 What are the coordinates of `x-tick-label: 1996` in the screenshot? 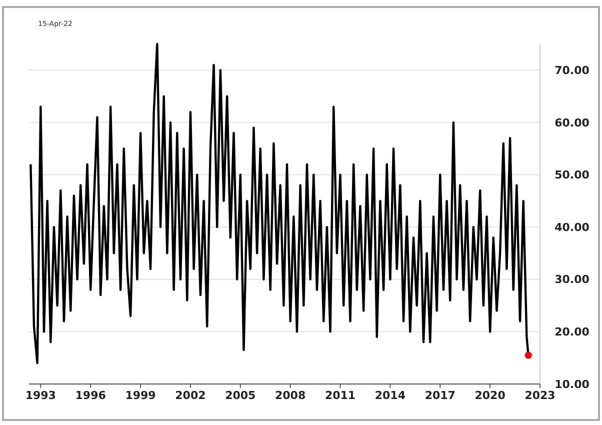 It's located at (90, 395).